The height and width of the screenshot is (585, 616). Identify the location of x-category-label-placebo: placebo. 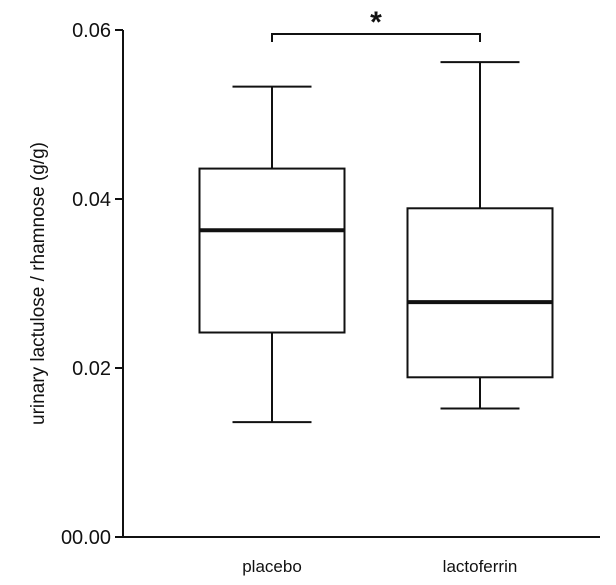
(272, 566).